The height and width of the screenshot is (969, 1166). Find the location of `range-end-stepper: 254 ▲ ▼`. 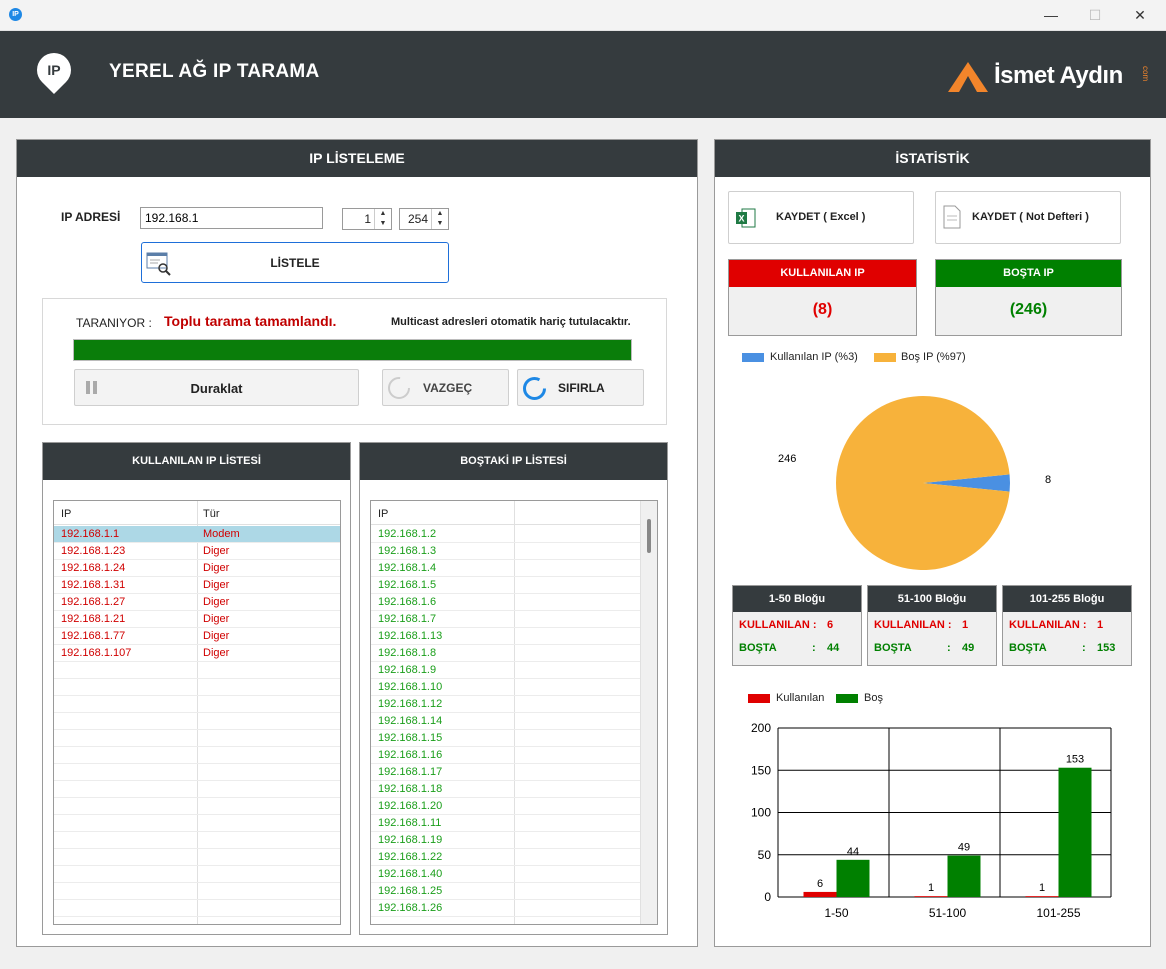

range-end-stepper: 254 ▲ ▼ is located at coordinates (424, 219).